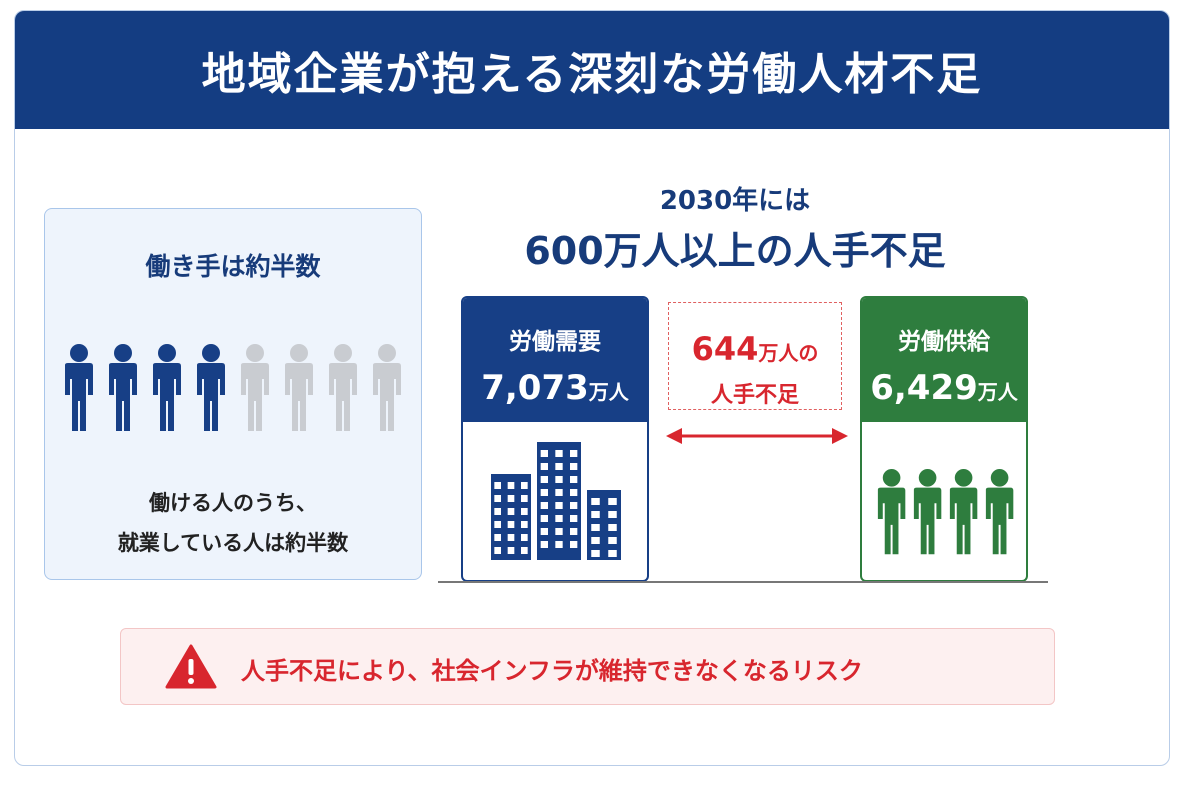 This screenshot has width=1191, height=797. I want to click on supply-box: 労働供給 6,429万人, so click(944, 439).